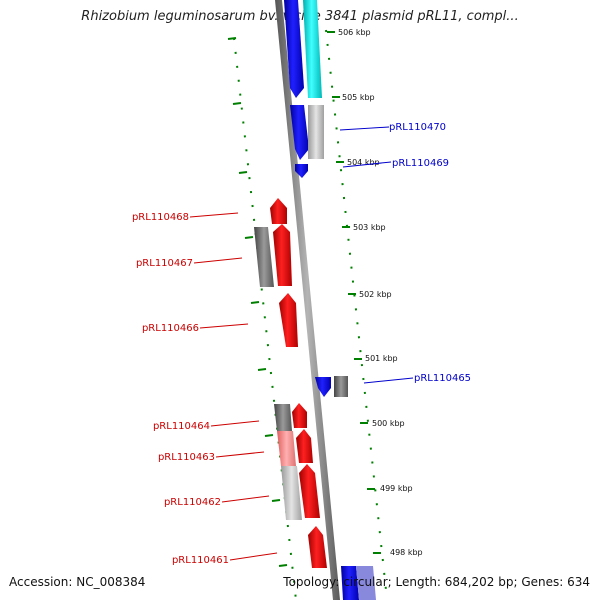 The height and width of the screenshot is (600, 600). Describe the element at coordinates (301, 171) in the screenshot. I see `cds-pRL110469` at that location.